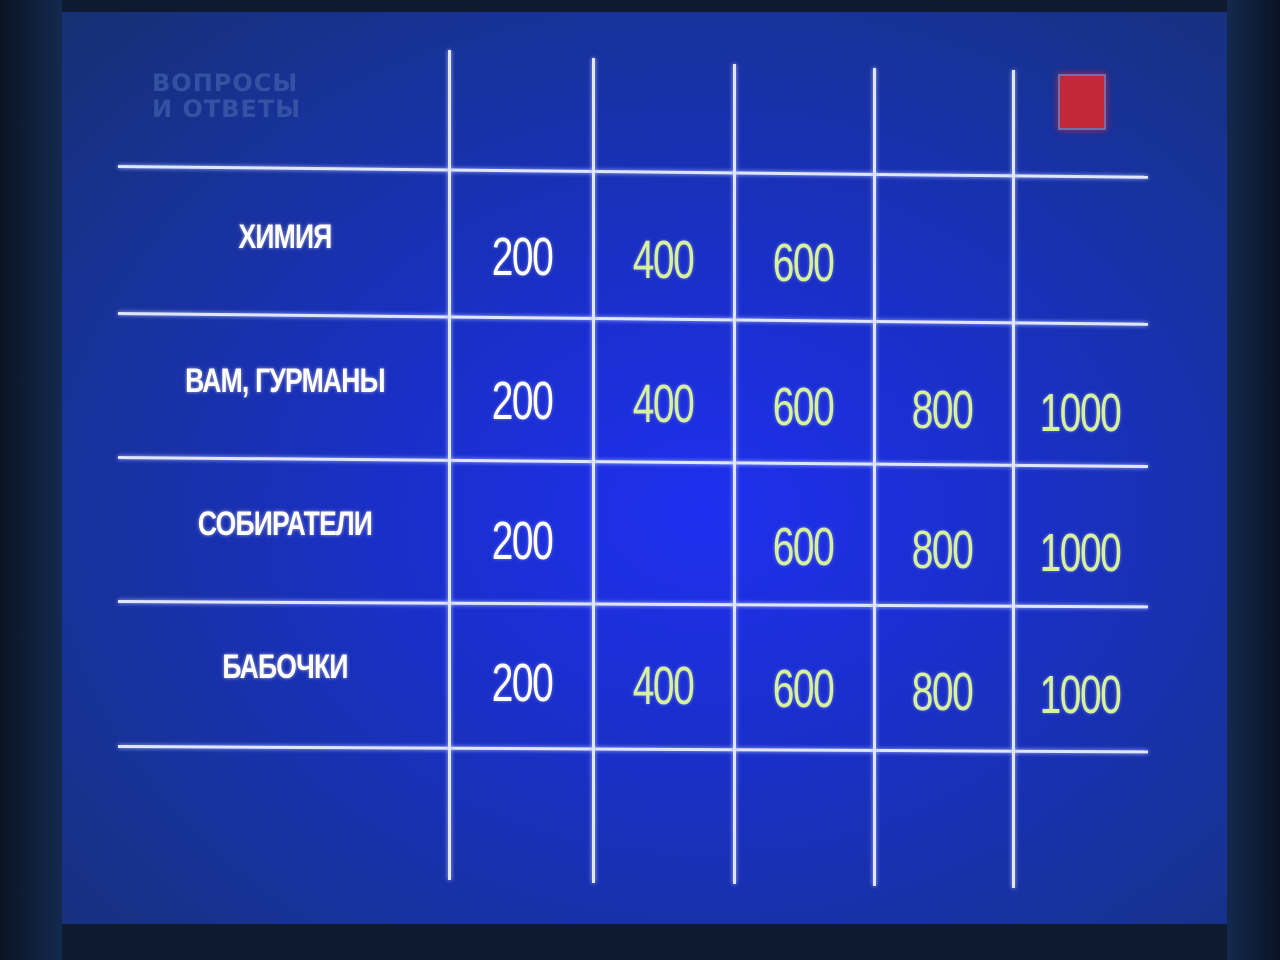  Describe the element at coordinates (285, 381) in the screenshot. I see `category-label: ВАМ, ГУРМАНЫ` at that location.